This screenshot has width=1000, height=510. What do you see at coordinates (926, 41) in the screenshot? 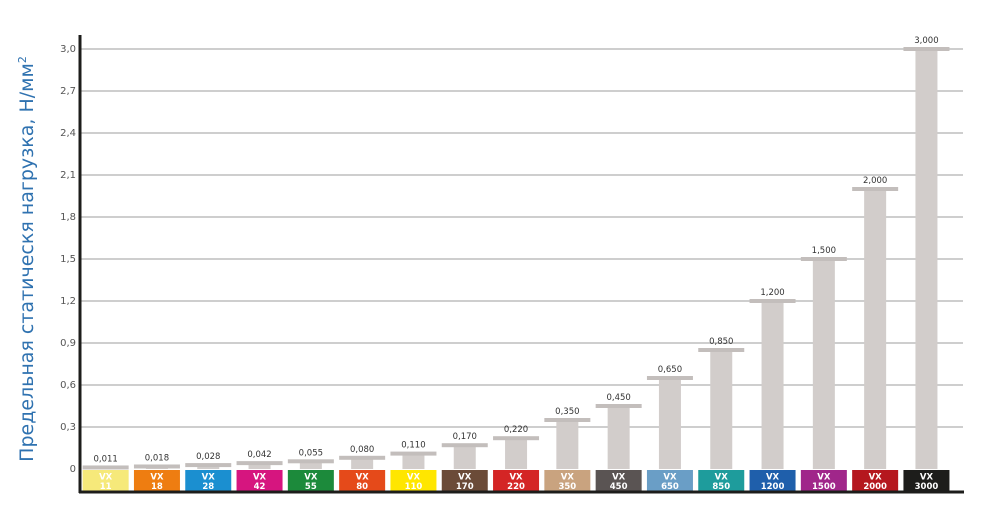
I see `value-label: 3,000` at bounding box center [926, 41].